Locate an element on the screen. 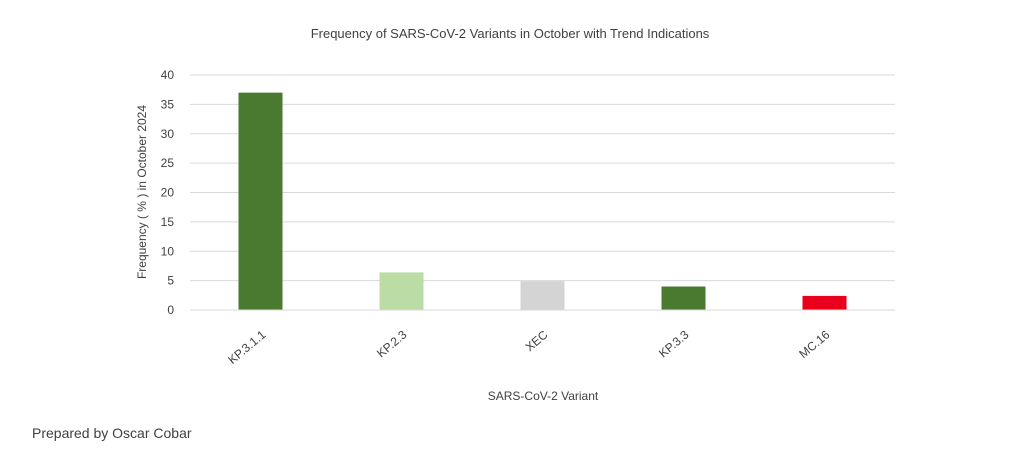 The height and width of the screenshot is (458, 1024). y-tick-label: 20 is located at coordinates (168, 193).